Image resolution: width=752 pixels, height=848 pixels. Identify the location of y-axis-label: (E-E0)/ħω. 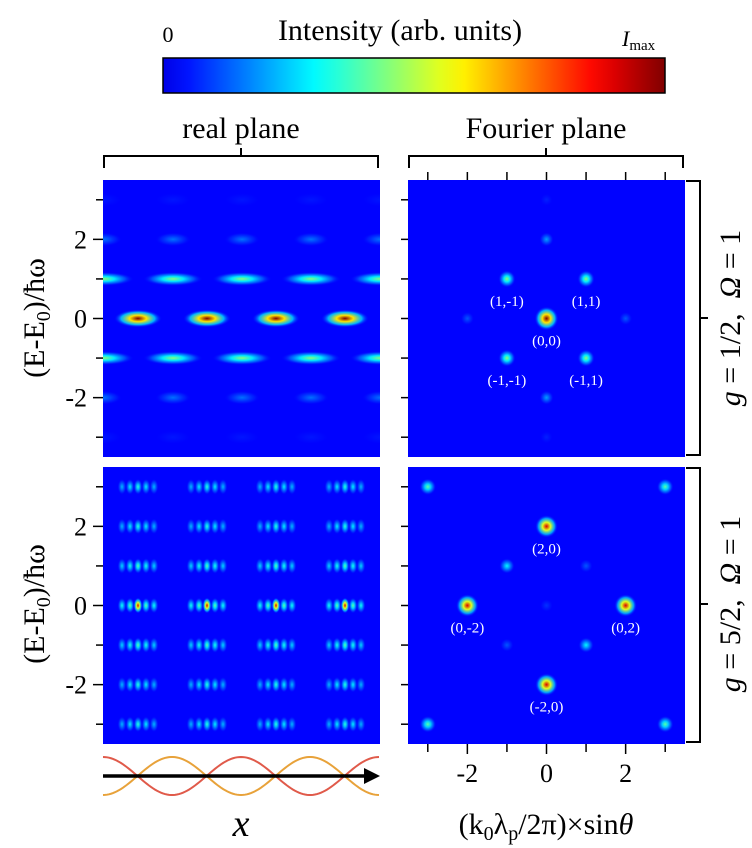
(36, 318).